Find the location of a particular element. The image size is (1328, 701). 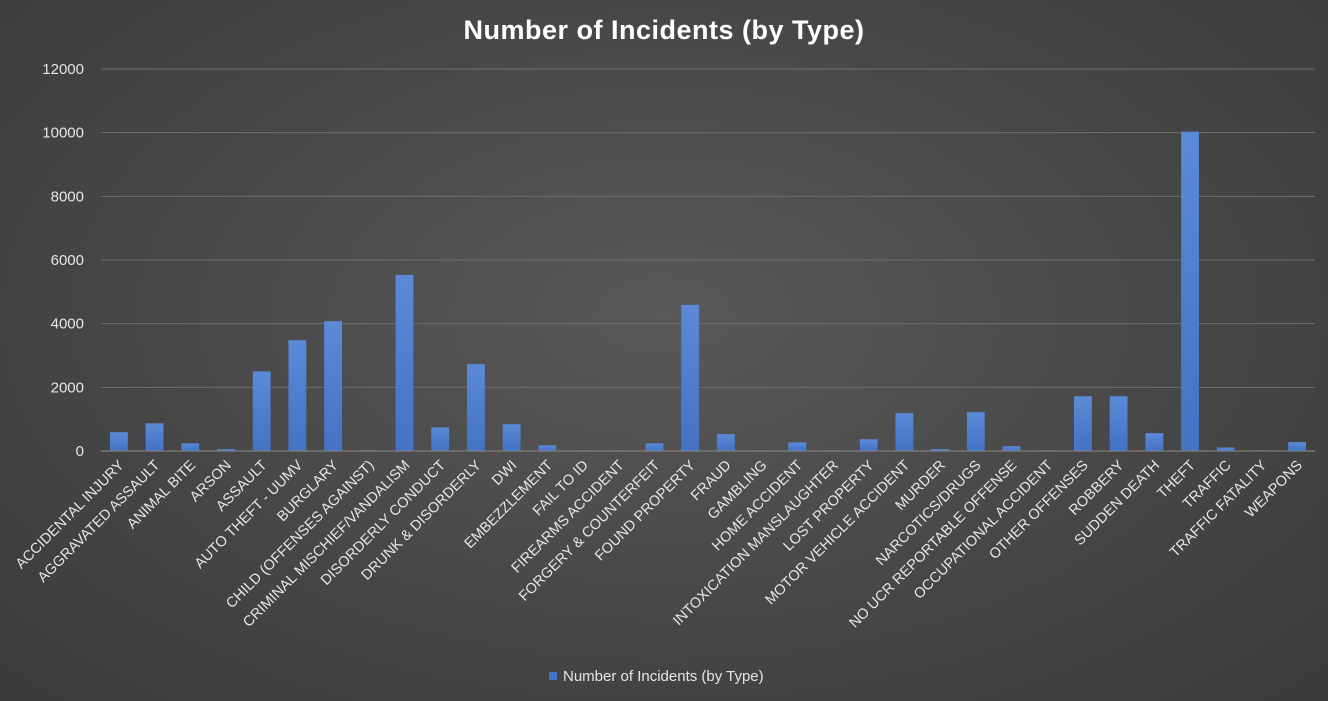

y-tick-label: 6000 is located at coordinates (67, 260).